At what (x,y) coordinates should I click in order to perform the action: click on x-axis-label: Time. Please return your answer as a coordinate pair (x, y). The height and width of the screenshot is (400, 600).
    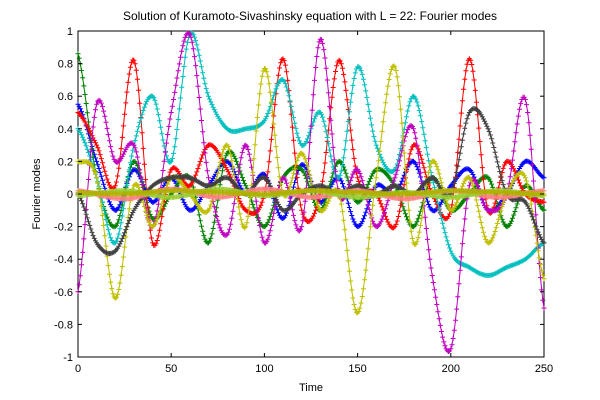
    Looking at the image, I should click on (311, 388).